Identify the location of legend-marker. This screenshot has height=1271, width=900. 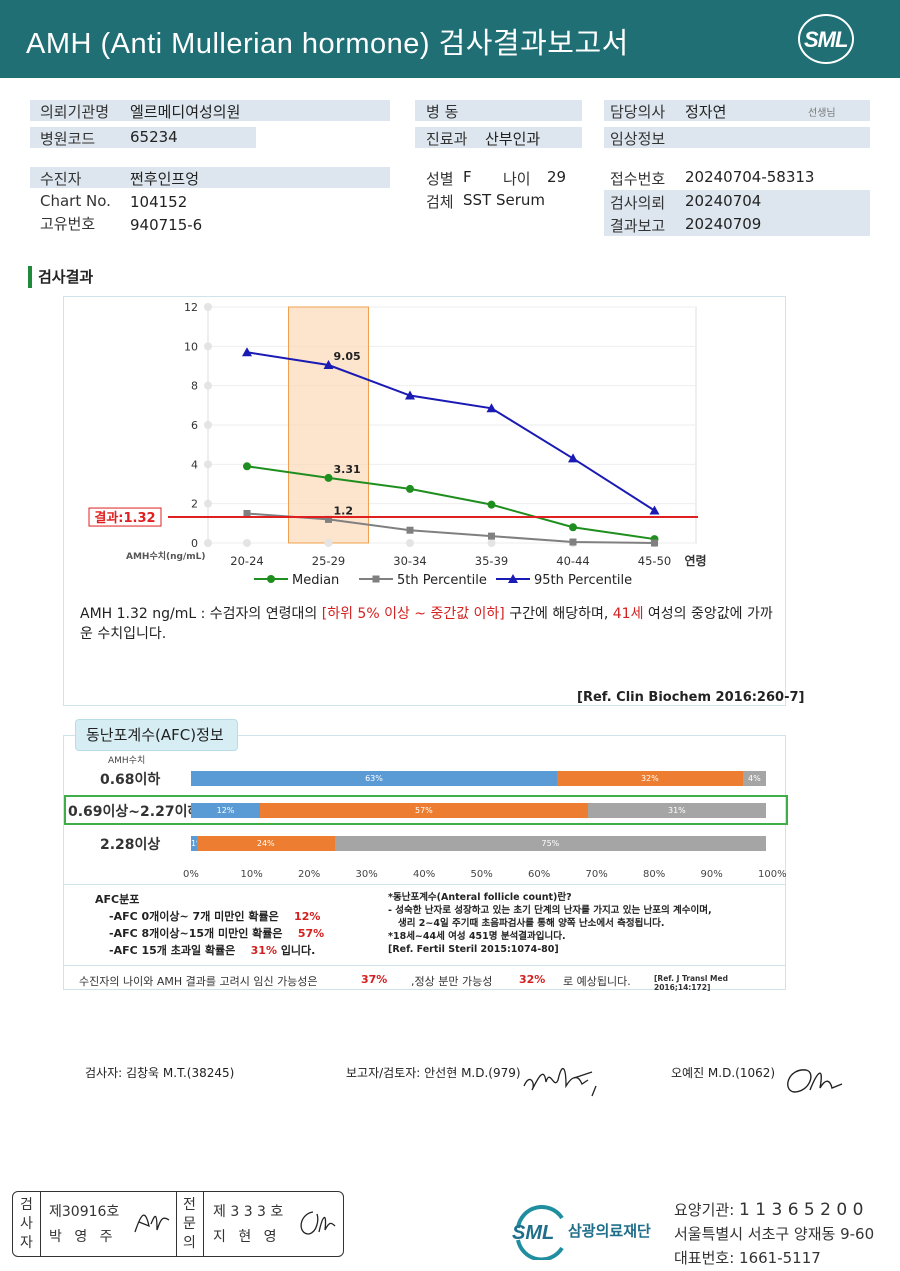
(513, 578).